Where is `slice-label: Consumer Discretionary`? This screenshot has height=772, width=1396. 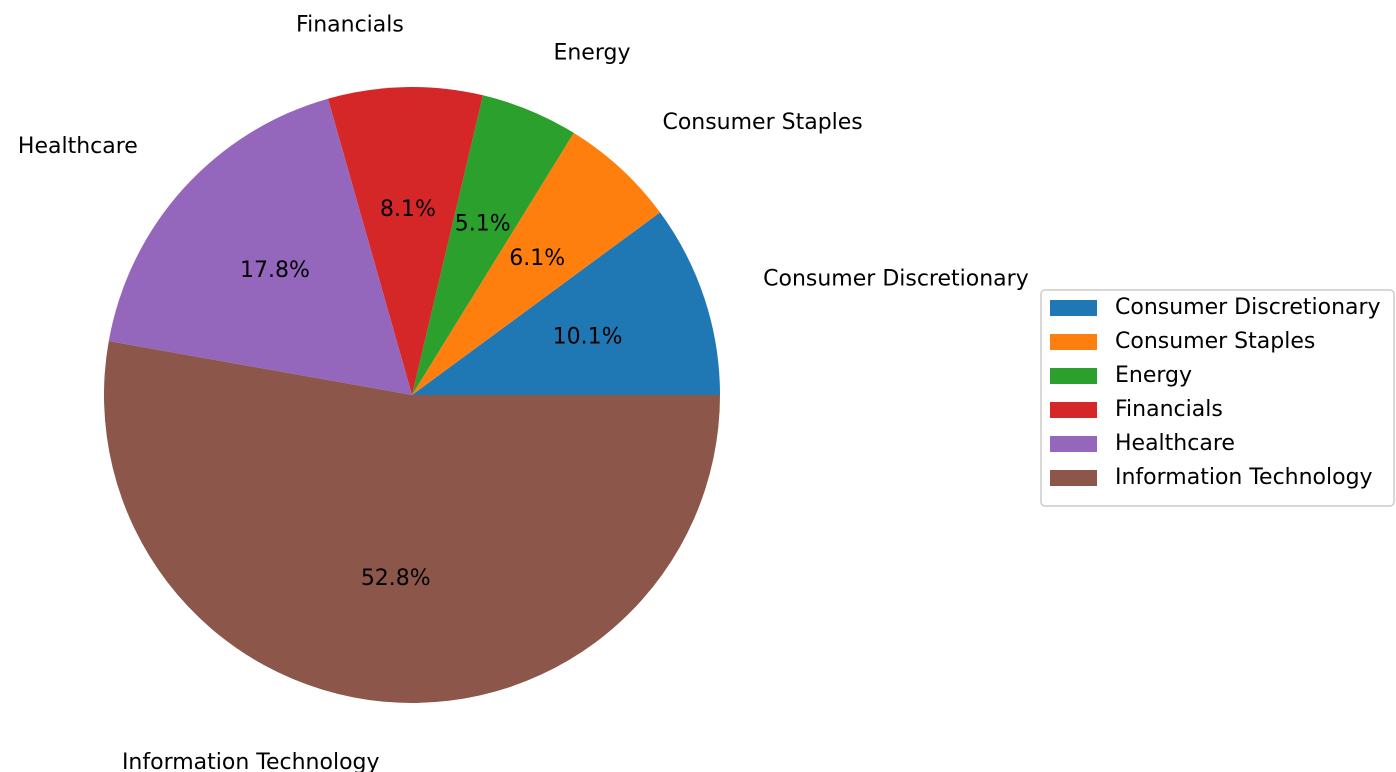
slice-label: Consumer Discretionary is located at coordinates (896, 279).